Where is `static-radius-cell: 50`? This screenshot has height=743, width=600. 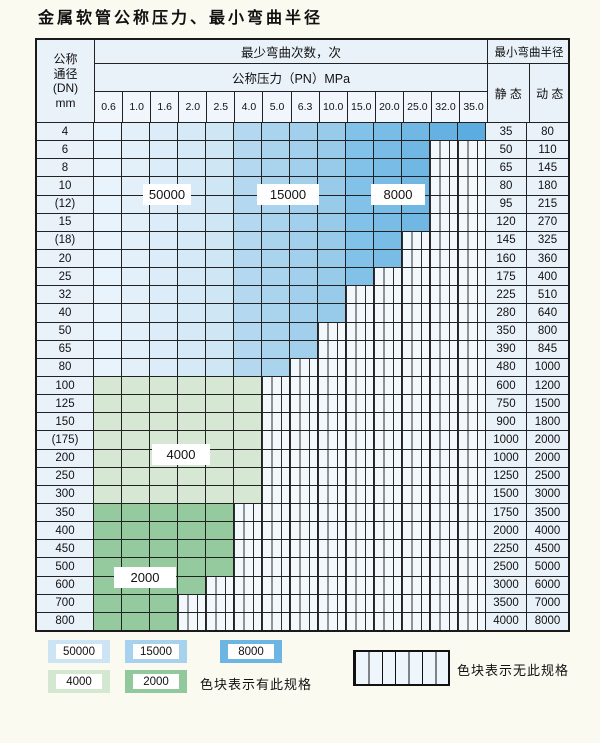
static-radius-cell: 50 is located at coordinates (506, 150).